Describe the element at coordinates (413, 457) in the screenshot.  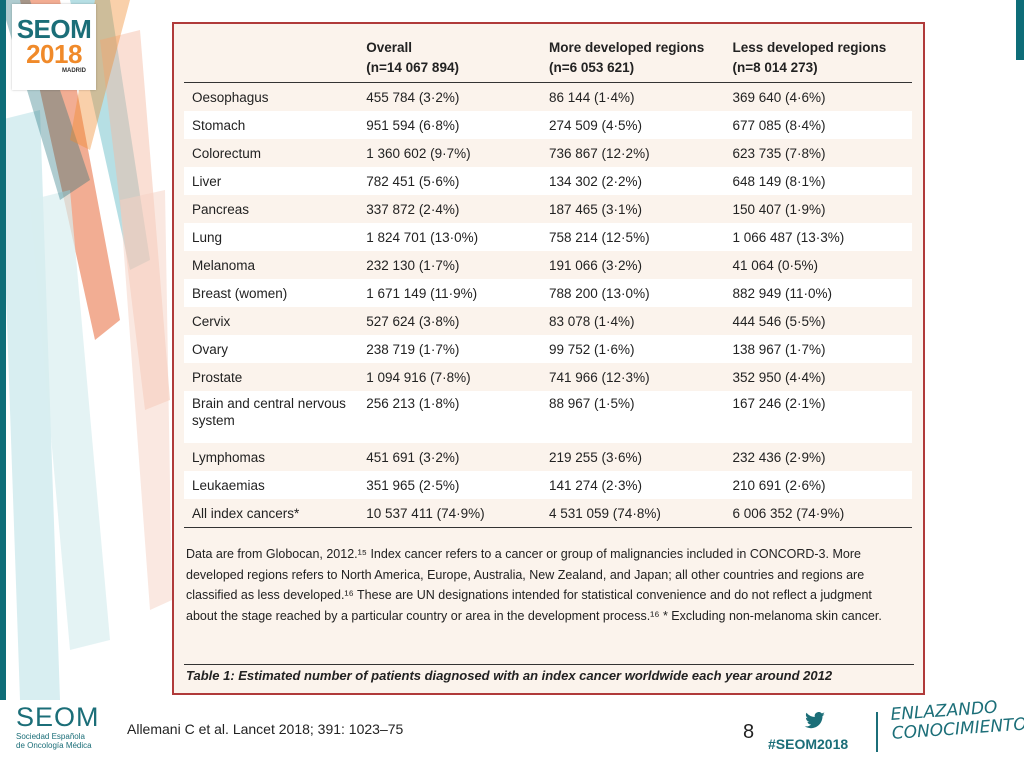
I see `cell-overall: 451 691 (3·2%)` at that location.